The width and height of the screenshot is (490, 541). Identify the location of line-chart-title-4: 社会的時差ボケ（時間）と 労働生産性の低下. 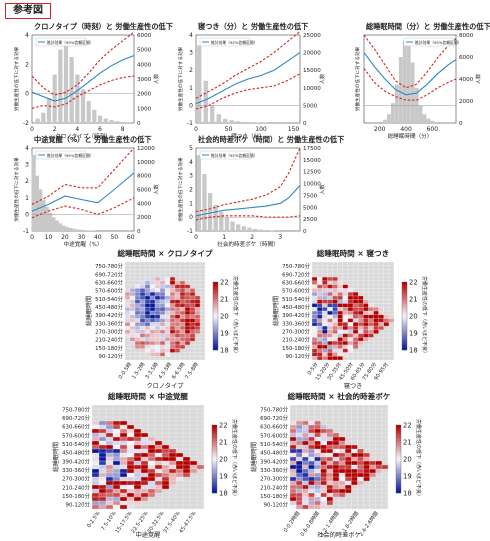
(270, 139).